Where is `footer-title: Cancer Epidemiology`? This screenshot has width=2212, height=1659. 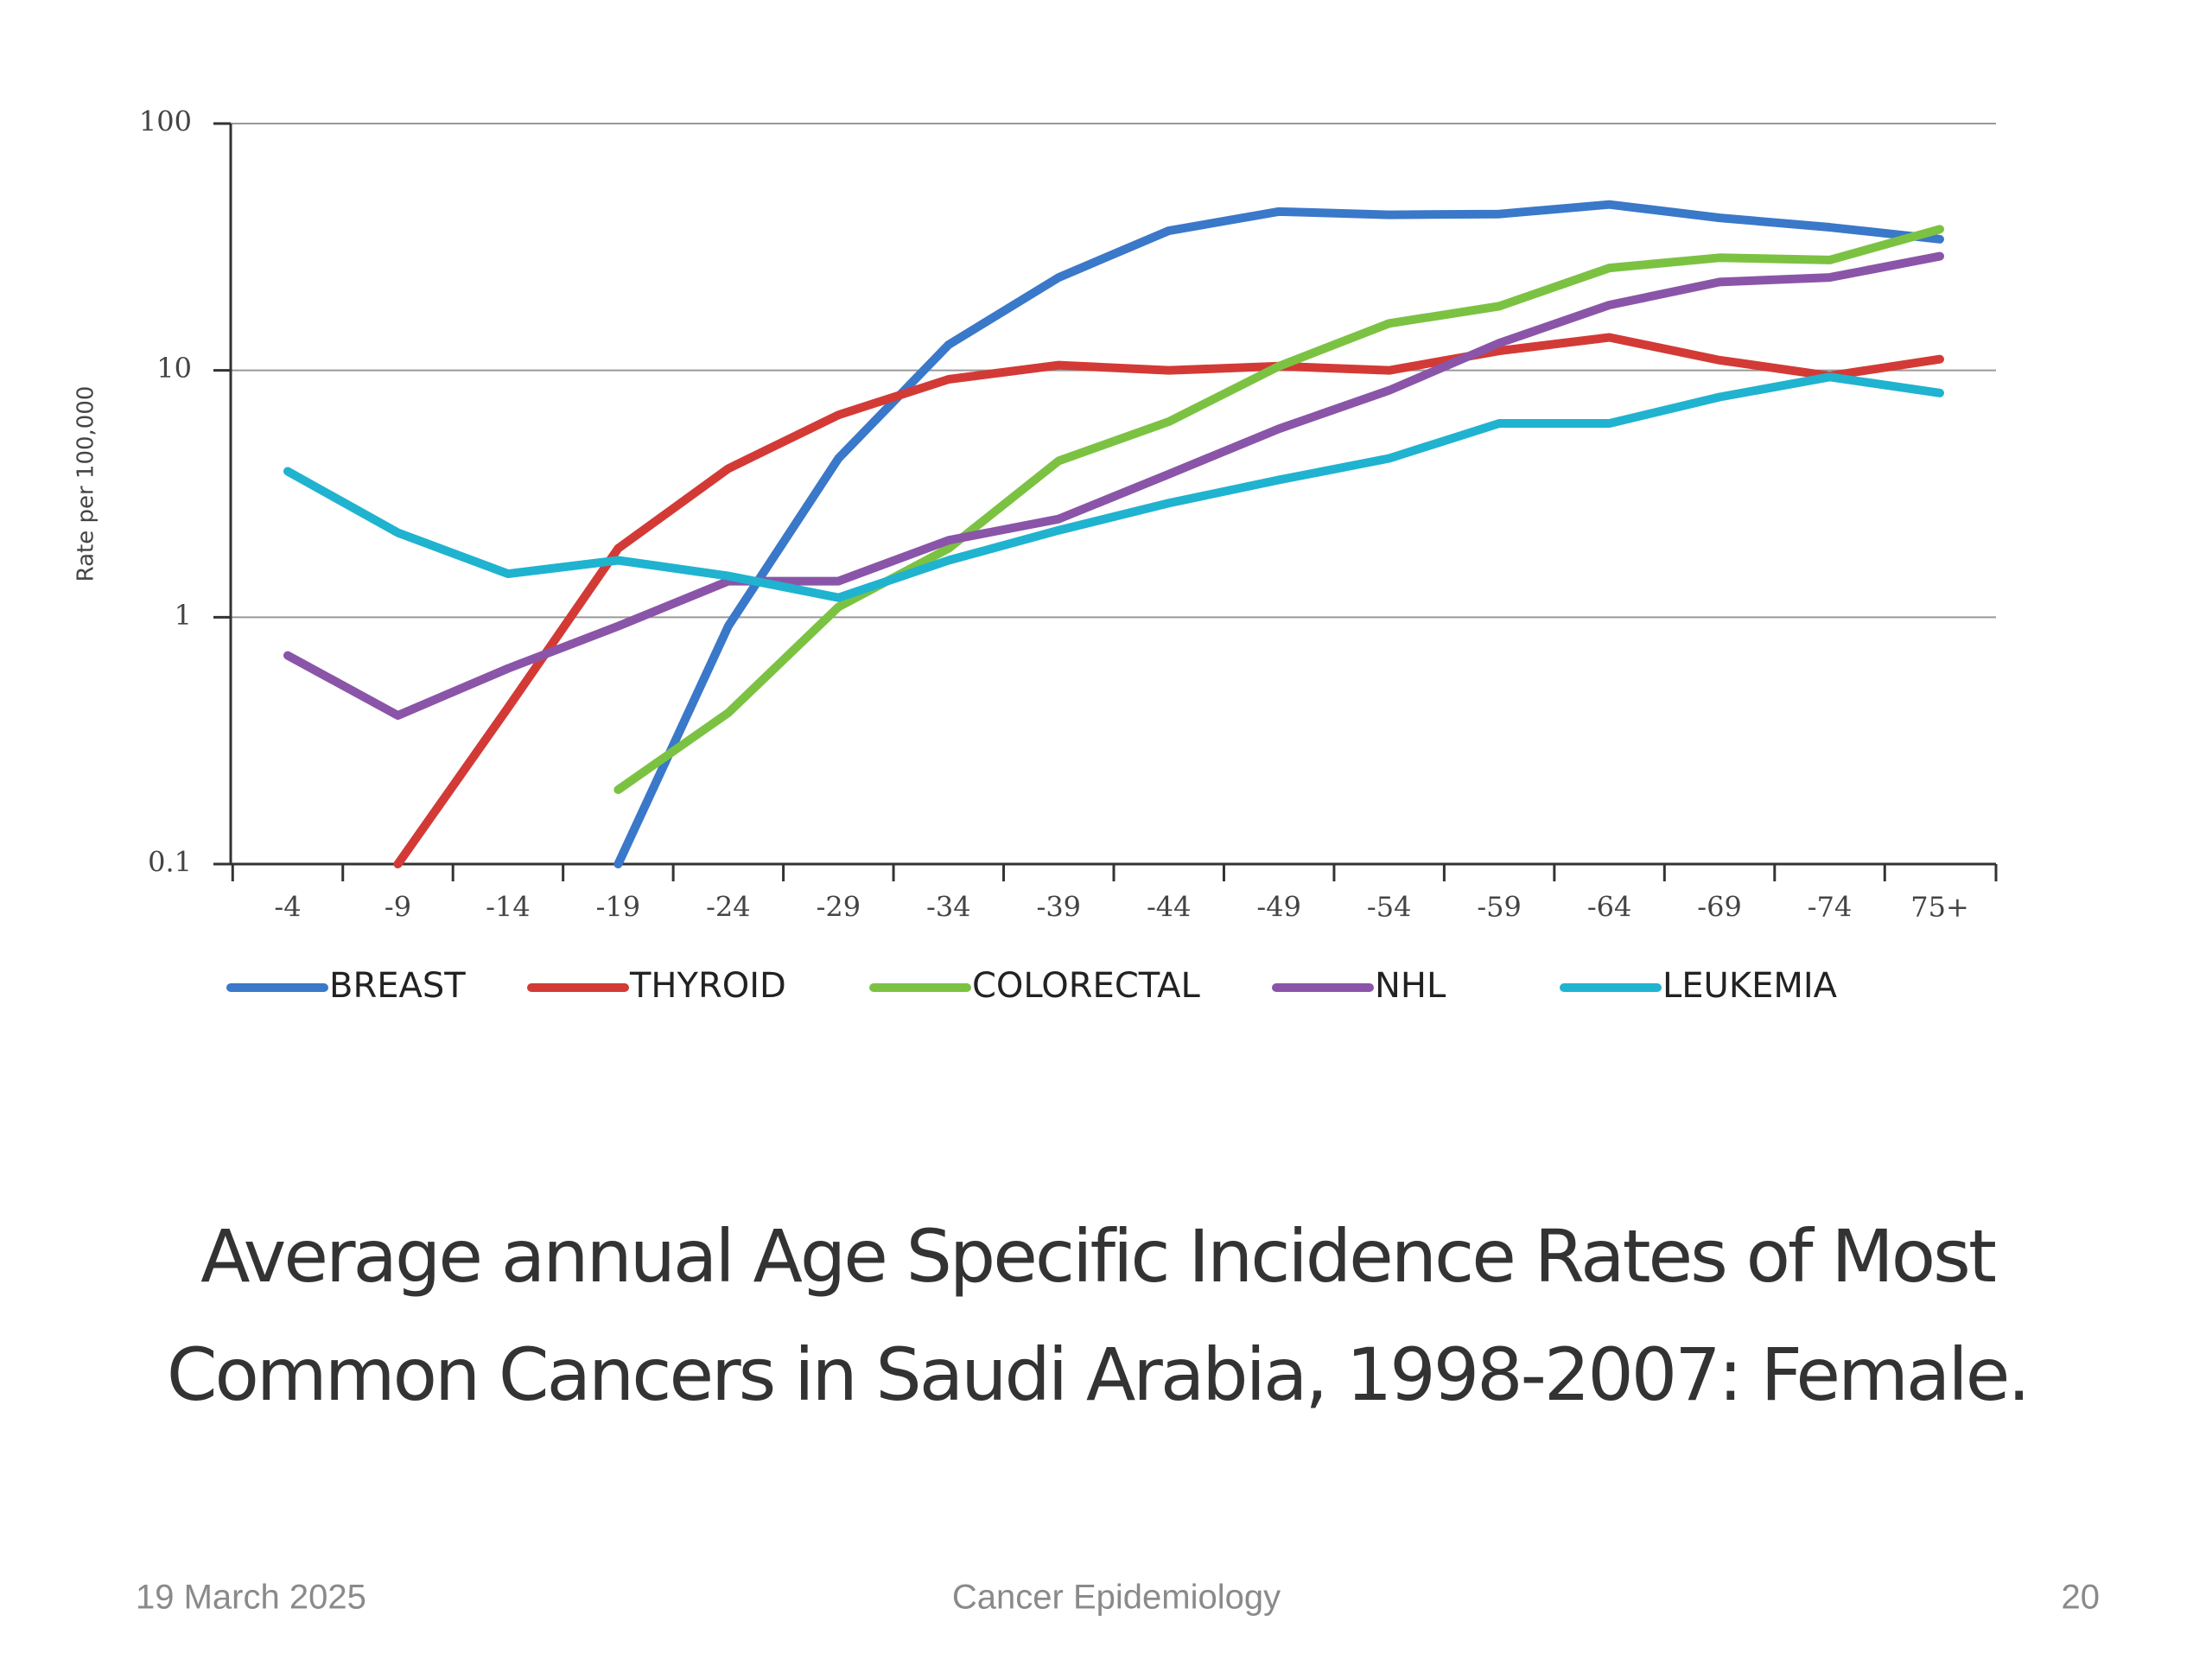
footer-title: Cancer Epidemiology is located at coordinates (1116, 1598).